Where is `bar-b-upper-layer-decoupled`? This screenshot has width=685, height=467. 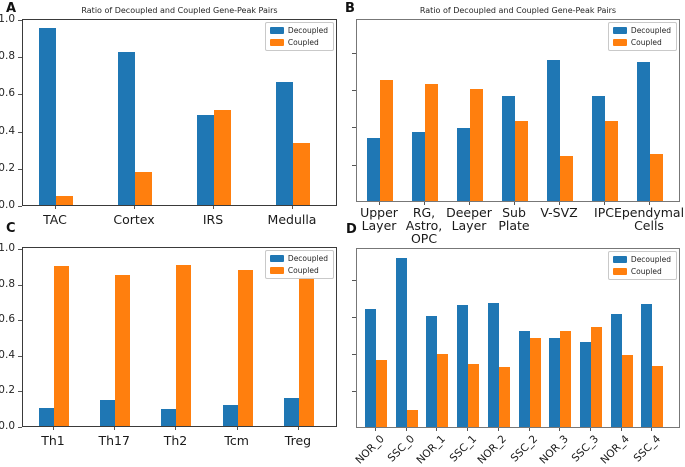 bar-b-upper-layer-decoupled is located at coordinates (373, 169).